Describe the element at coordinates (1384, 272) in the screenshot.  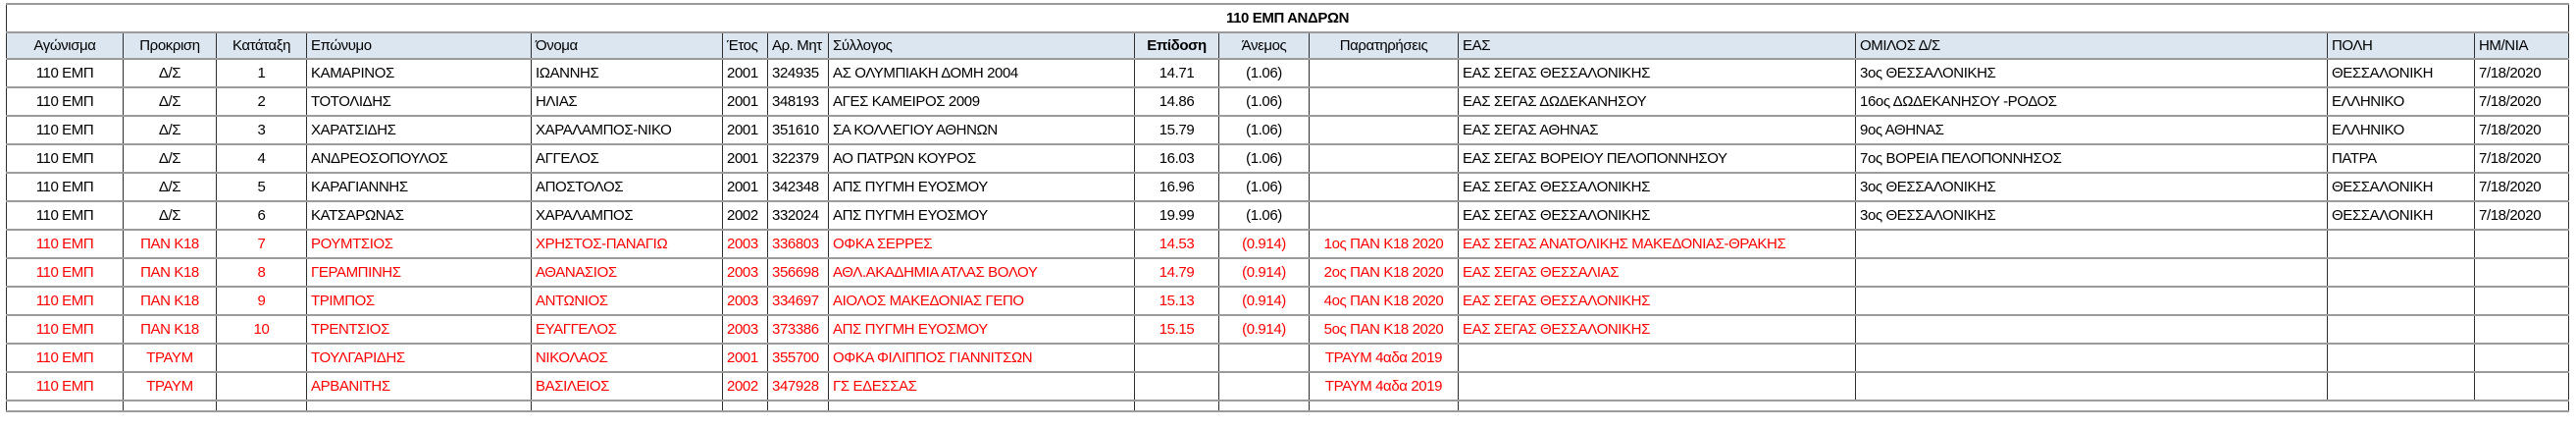
I see `cell-paratiriseis: 2ος ΠΑΝ Κ18 2020` at that location.